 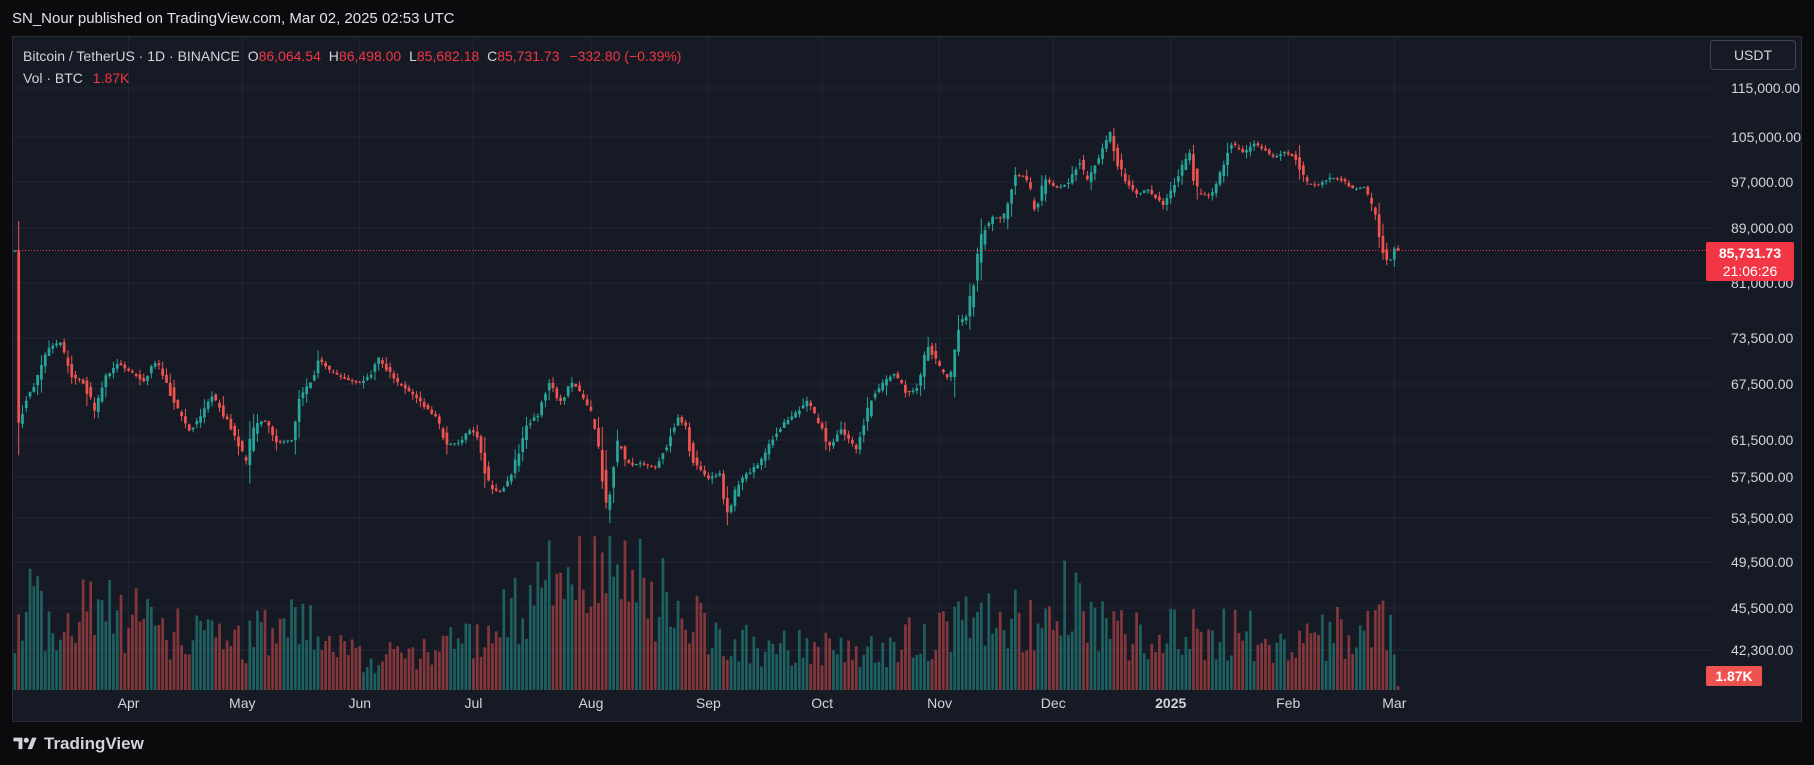 What do you see at coordinates (53, 78) in the screenshot?
I see `volume-label: Vol · BTC` at bounding box center [53, 78].